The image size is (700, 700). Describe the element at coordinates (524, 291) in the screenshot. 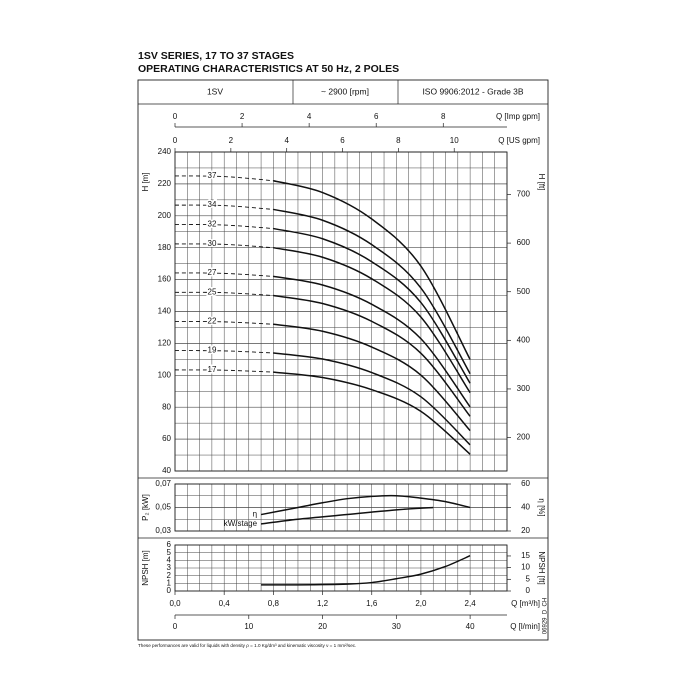

I see `y2-tick-label: 500` at that location.